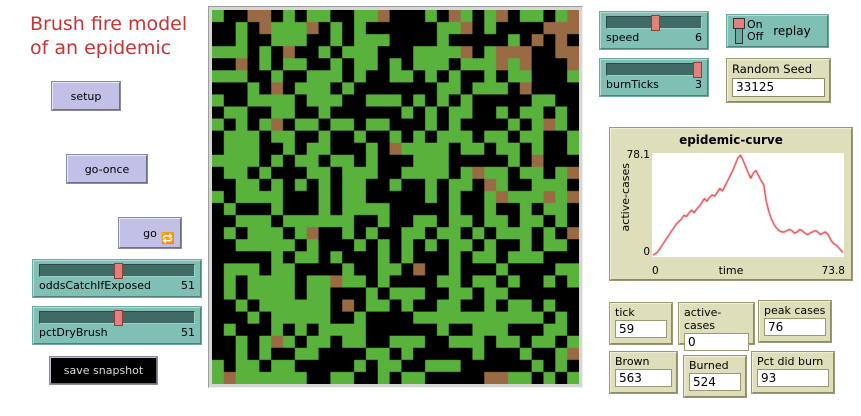  What do you see at coordinates (698, 70) in the screenshot?
I see `slider-thumb-burnTicks` at bounding box center [698, 70].